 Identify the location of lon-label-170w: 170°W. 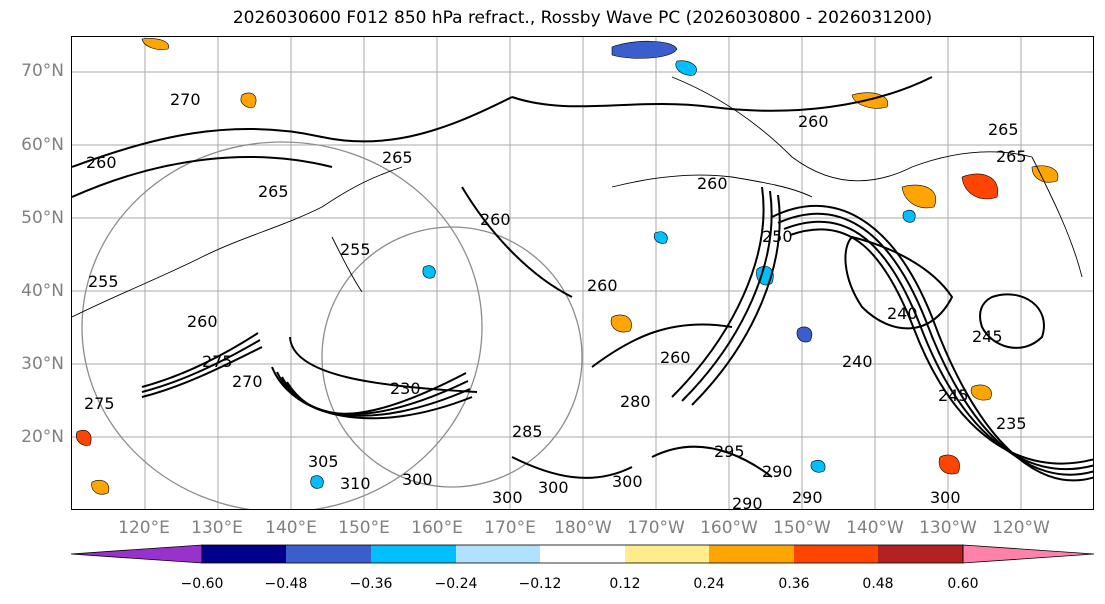
(656, 528).